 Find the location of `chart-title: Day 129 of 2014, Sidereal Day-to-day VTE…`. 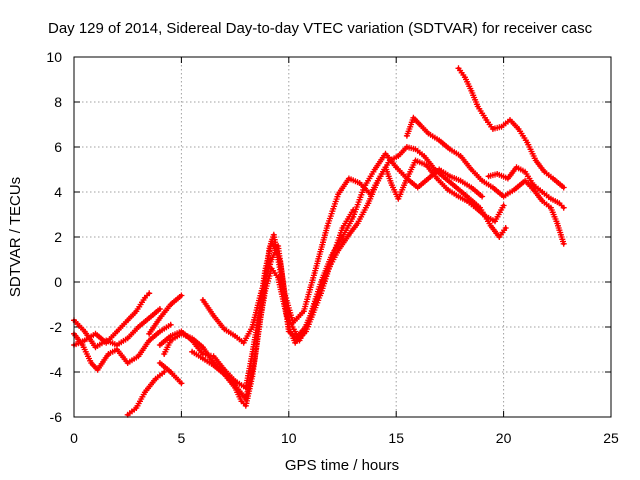

chart-title: Day 129 of 2014, Sidereal Day-to-day VTE… is located at coordinates (320, 28).